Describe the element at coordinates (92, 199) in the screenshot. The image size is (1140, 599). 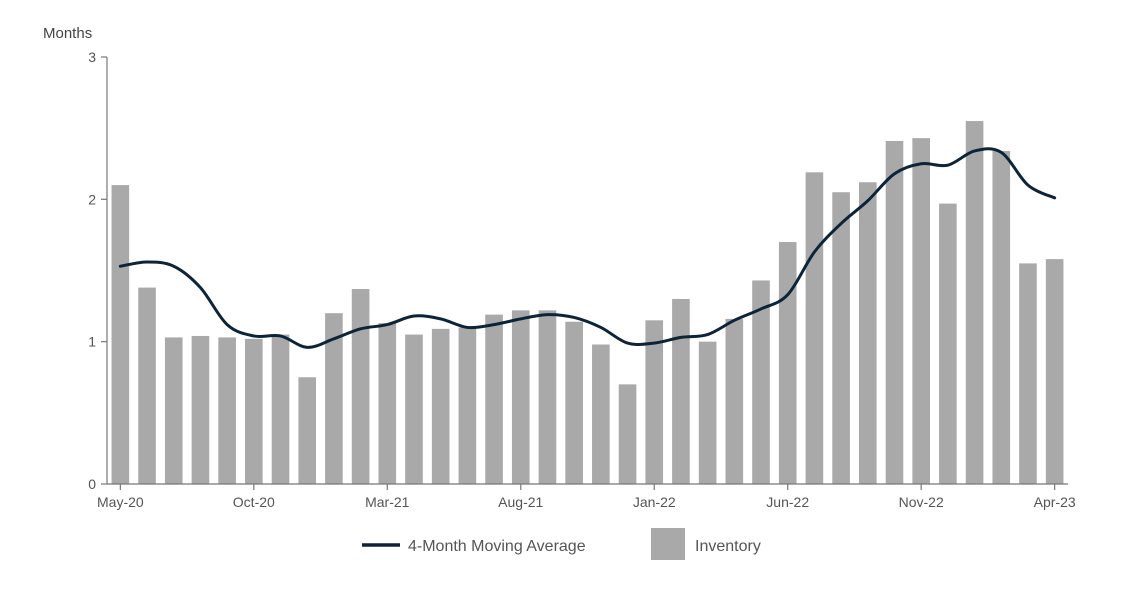
I see `y-tick-label: 2` at that location.